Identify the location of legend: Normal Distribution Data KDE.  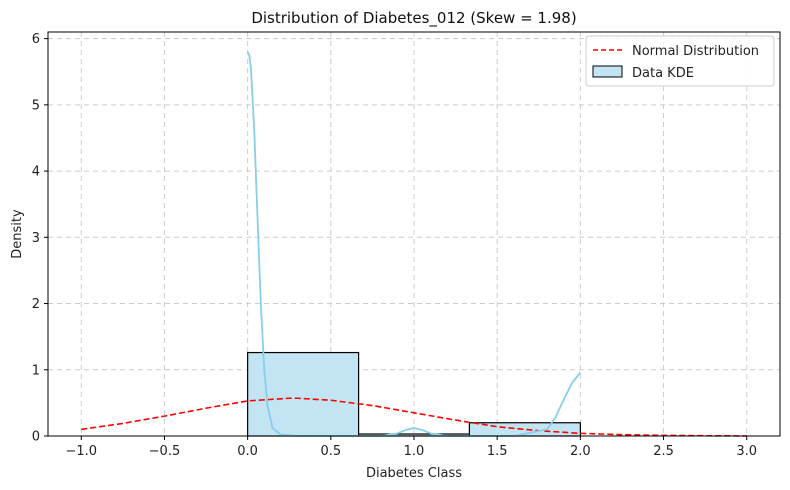
(680, 61).